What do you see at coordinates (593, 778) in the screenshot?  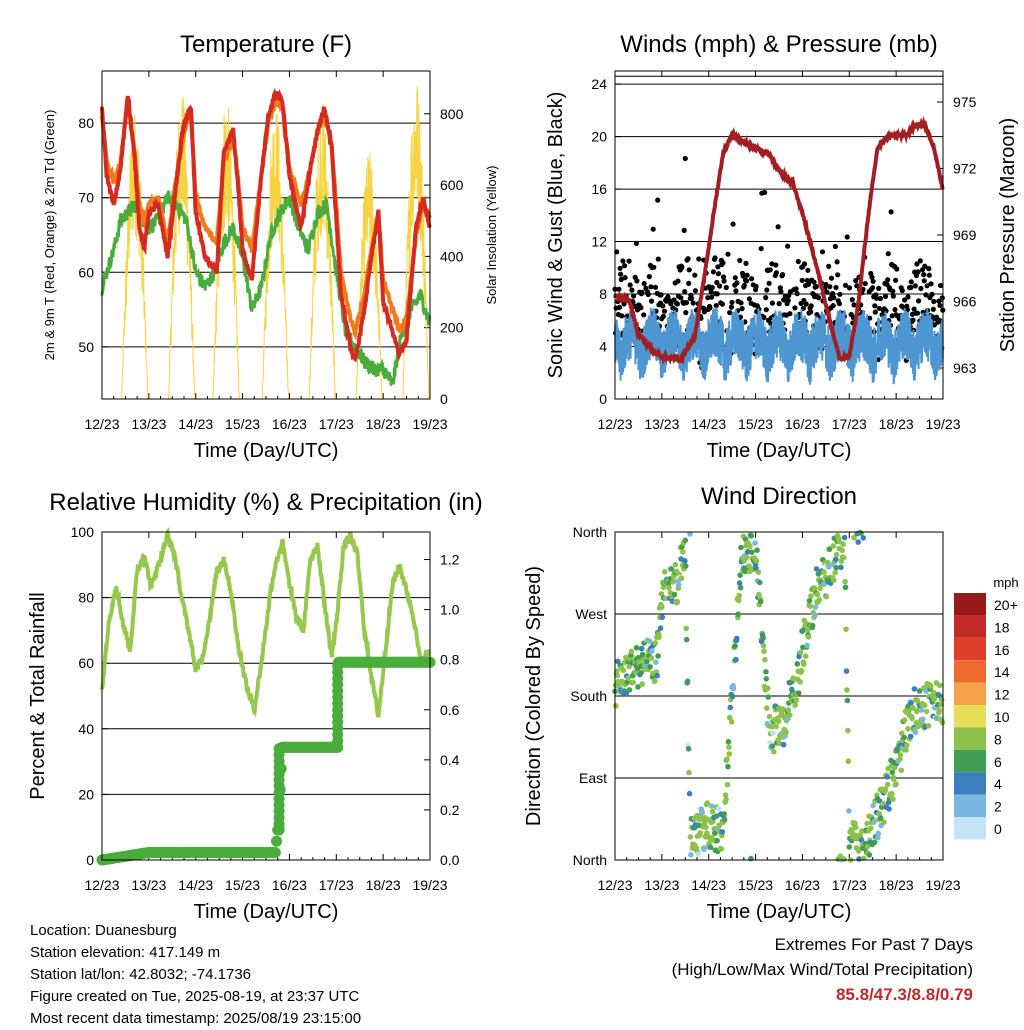 I see `y-tick-label: East` at bounding box center [593, 778].